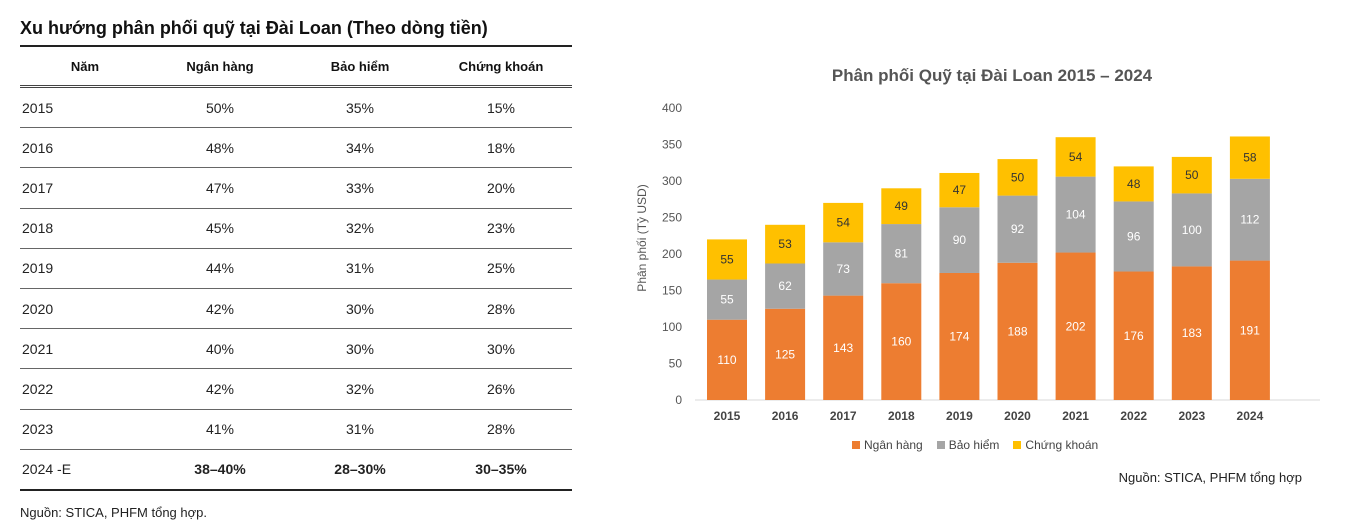 The image size is (1347, 520). I want to click on data-label-insurance-2015: 55, so click(727, 300).